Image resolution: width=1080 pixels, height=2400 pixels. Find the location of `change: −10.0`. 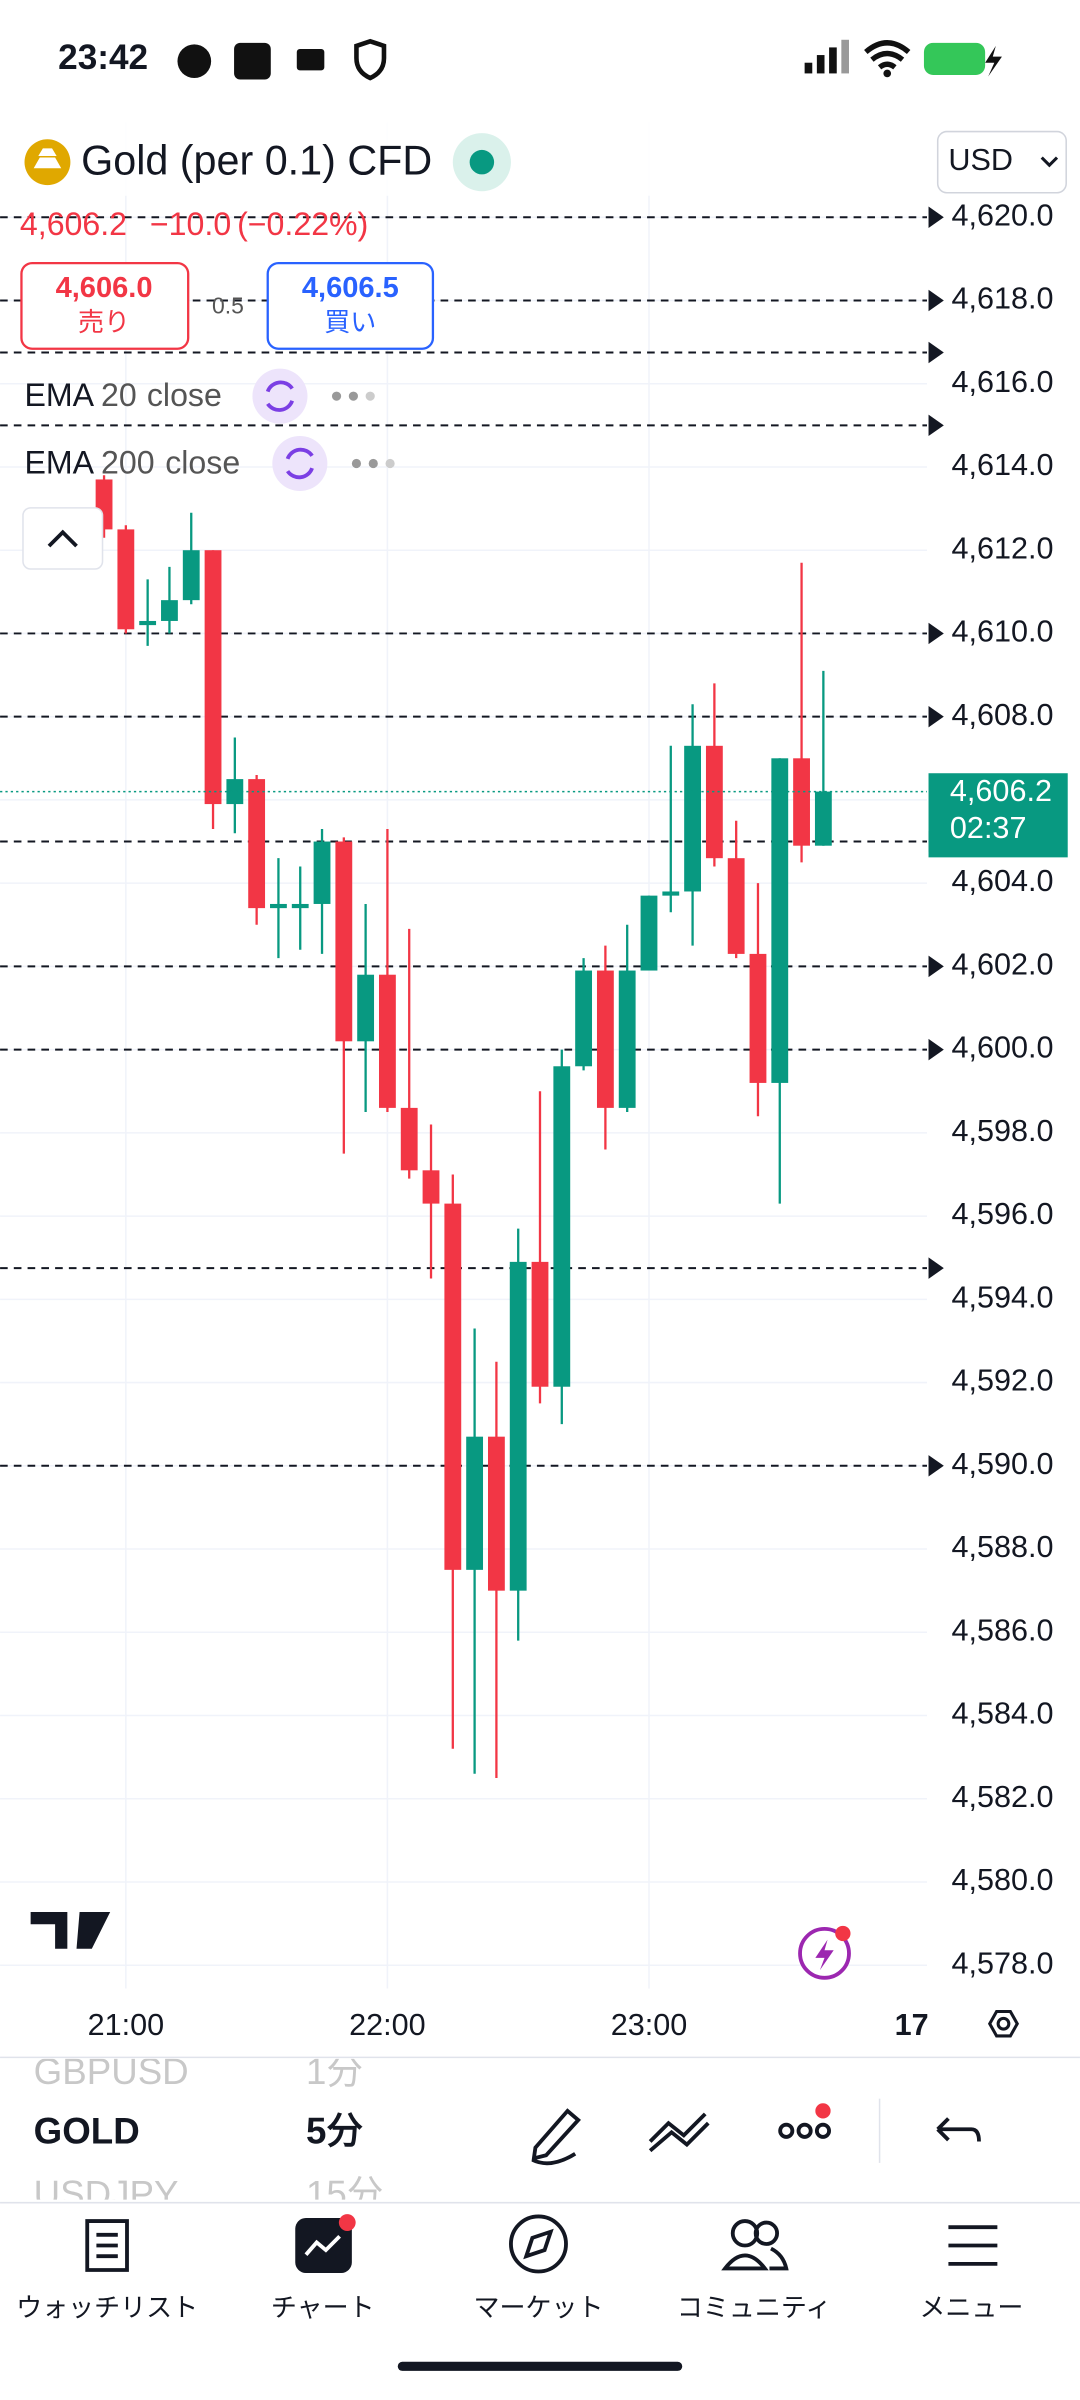

change: −10.0 is located at coordinates (190, 224).